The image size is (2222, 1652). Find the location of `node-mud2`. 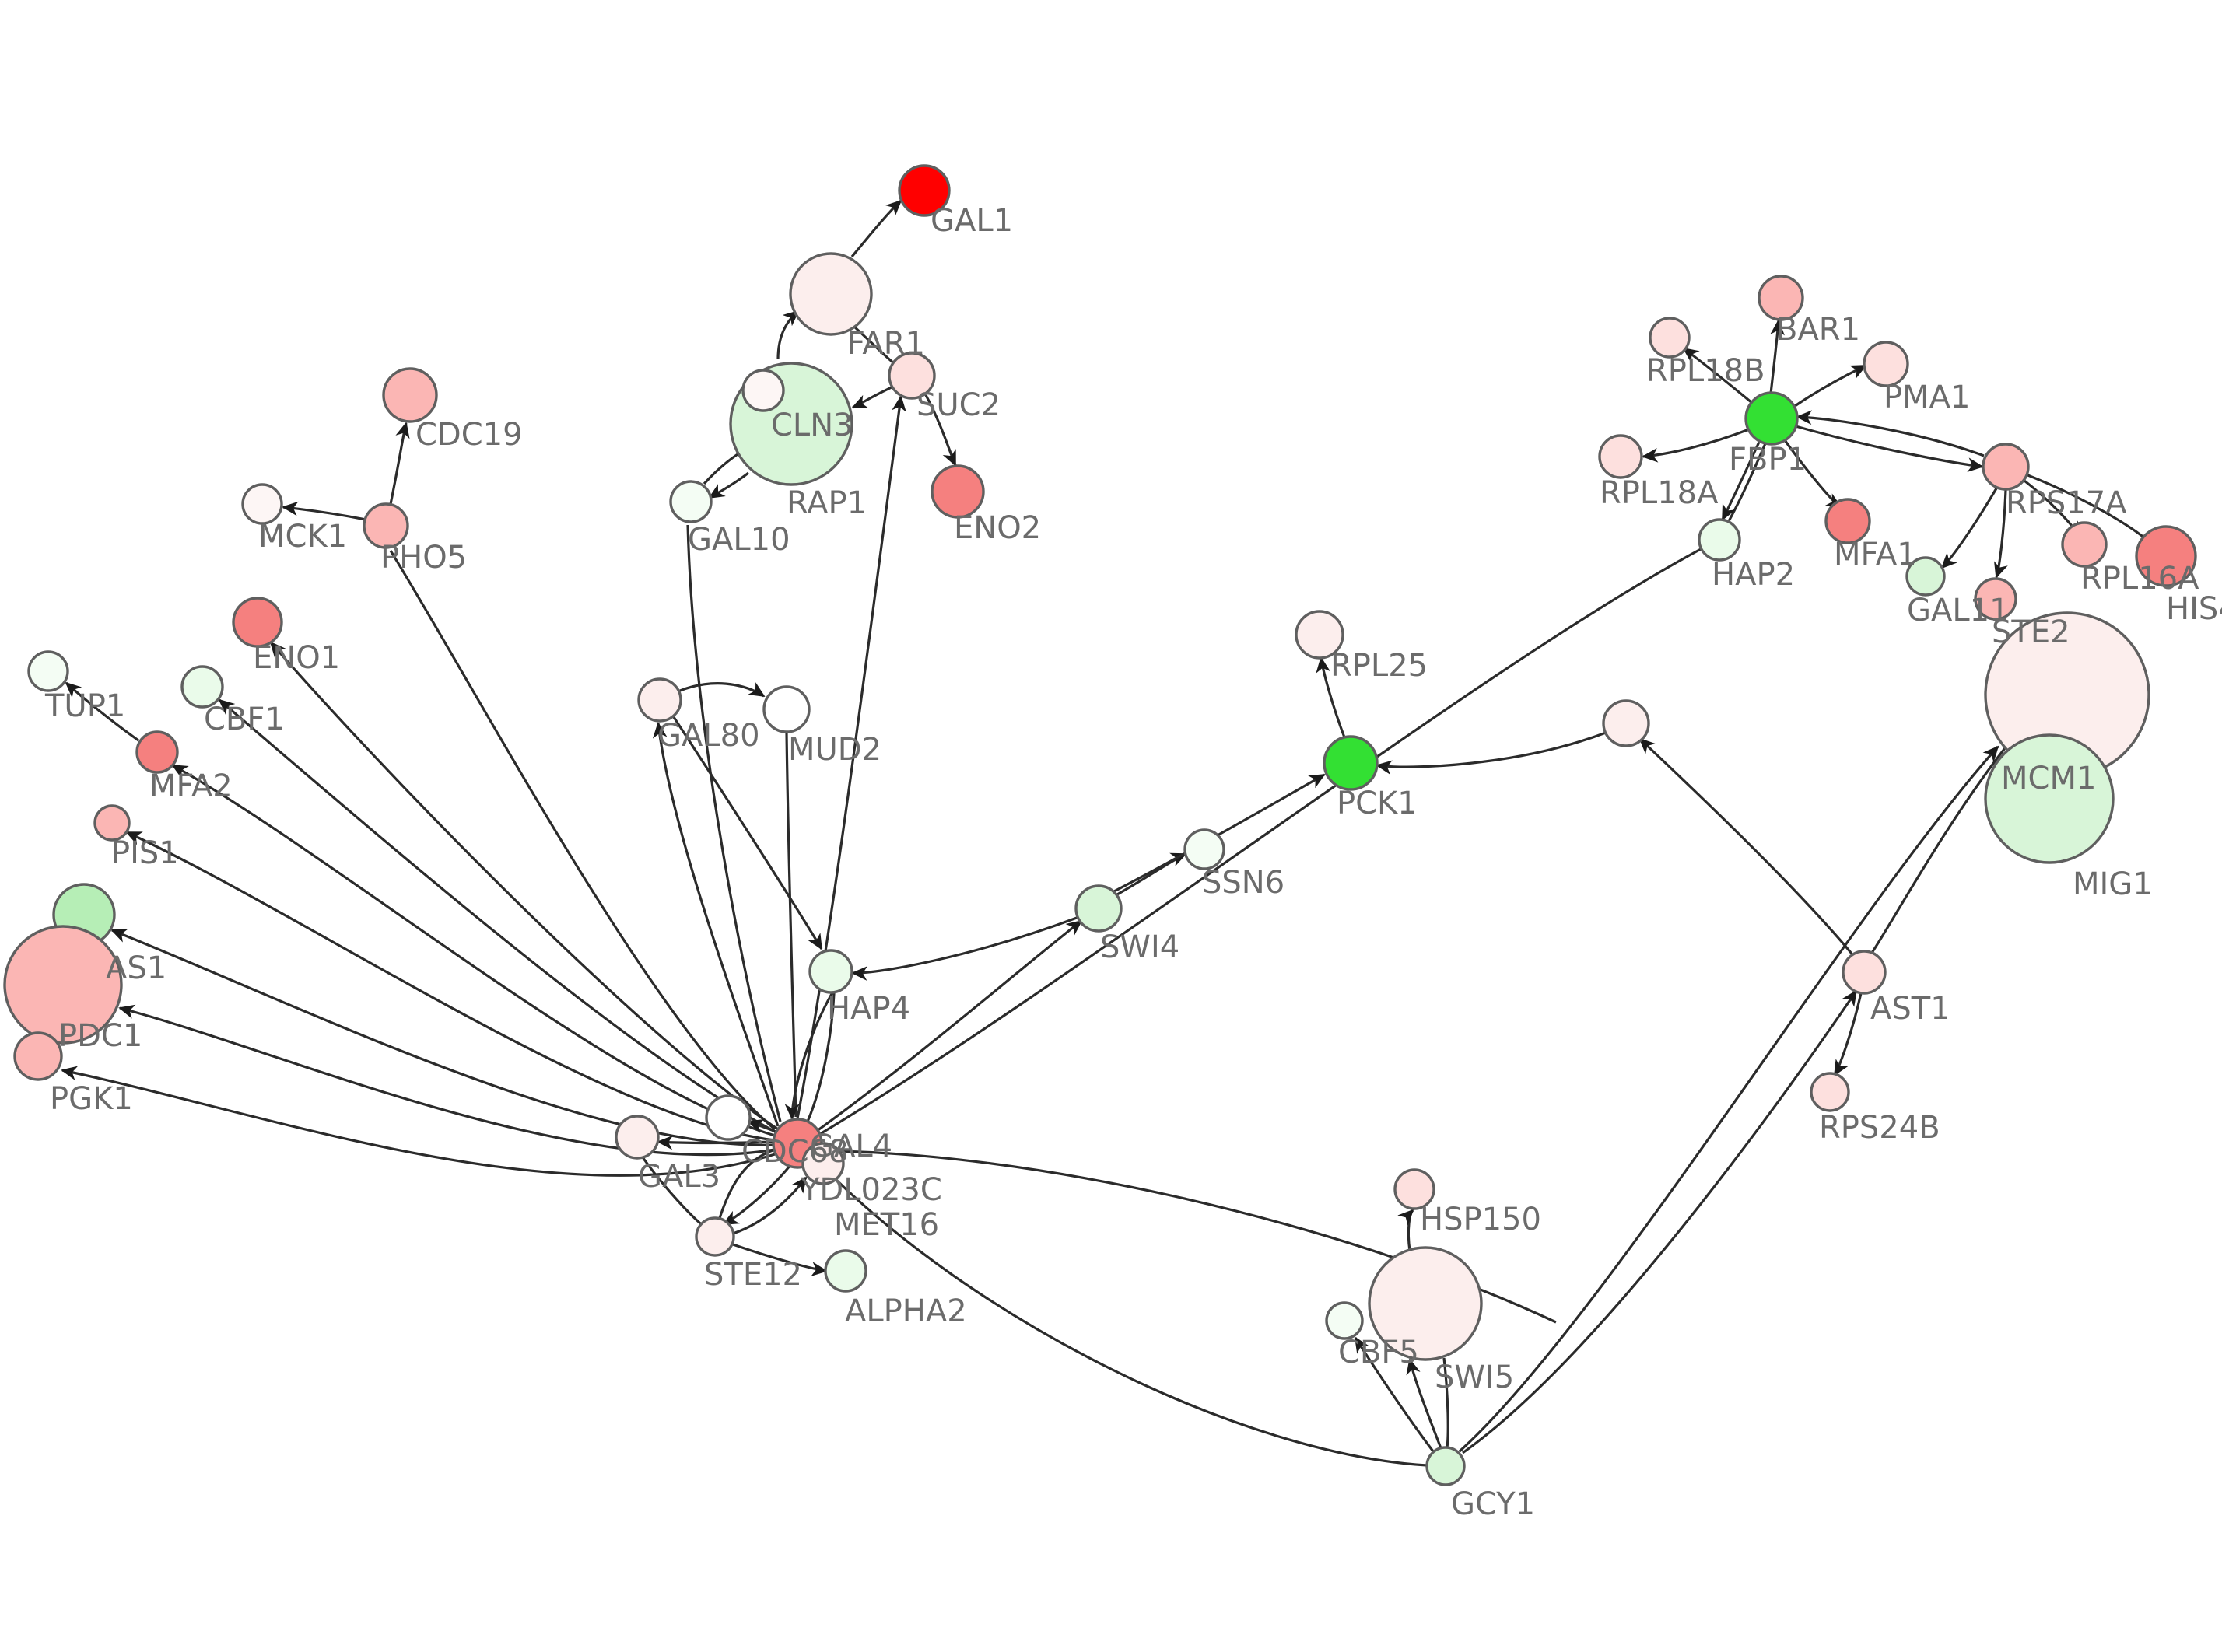

node-mud2 is located at coordinates (786, 709).